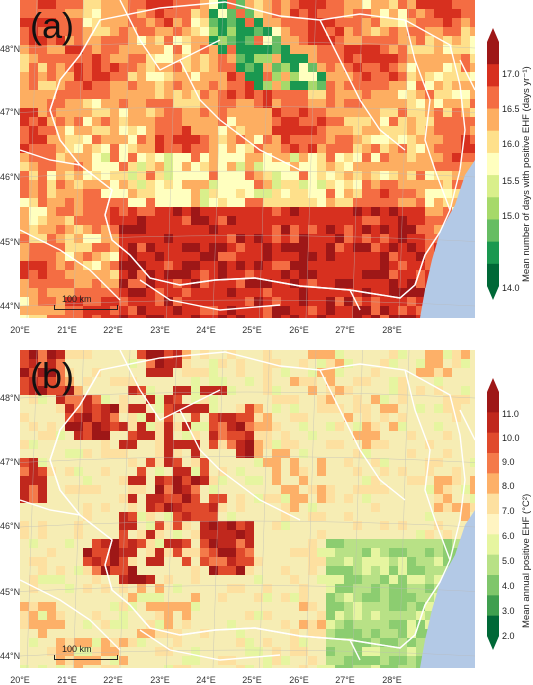 The image size is (533, 685). What do you see at coordinates (52, 375) in the screenshot?
I see `panel-label-b: (b)` at bounding box center [52, 375].